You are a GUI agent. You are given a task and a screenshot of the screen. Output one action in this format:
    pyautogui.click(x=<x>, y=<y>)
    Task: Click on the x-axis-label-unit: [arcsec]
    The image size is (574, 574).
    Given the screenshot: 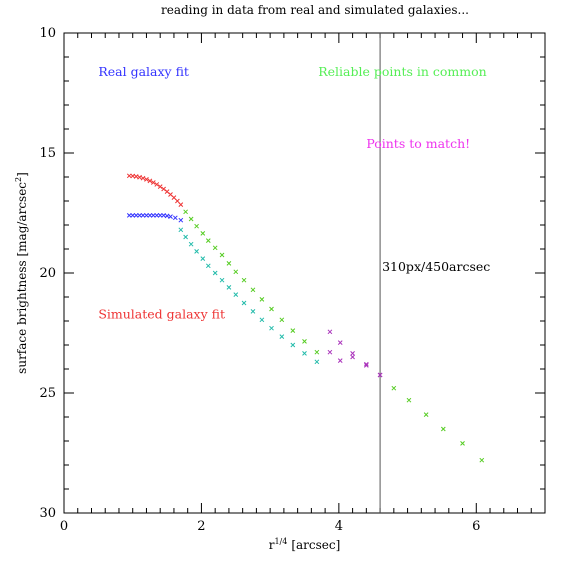 What is the action you would take?
    pyautogui.click(x=315, y=545)
    